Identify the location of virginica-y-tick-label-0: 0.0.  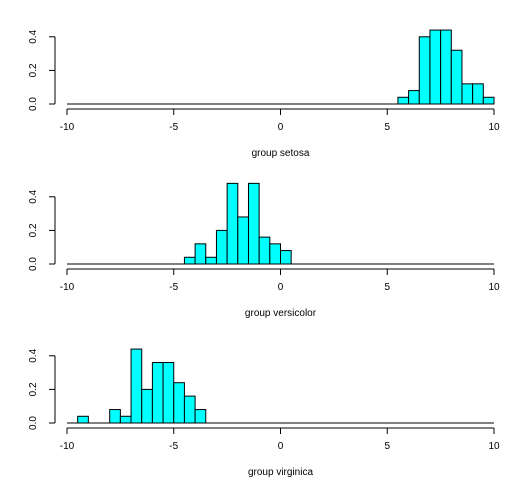
(33, 423).